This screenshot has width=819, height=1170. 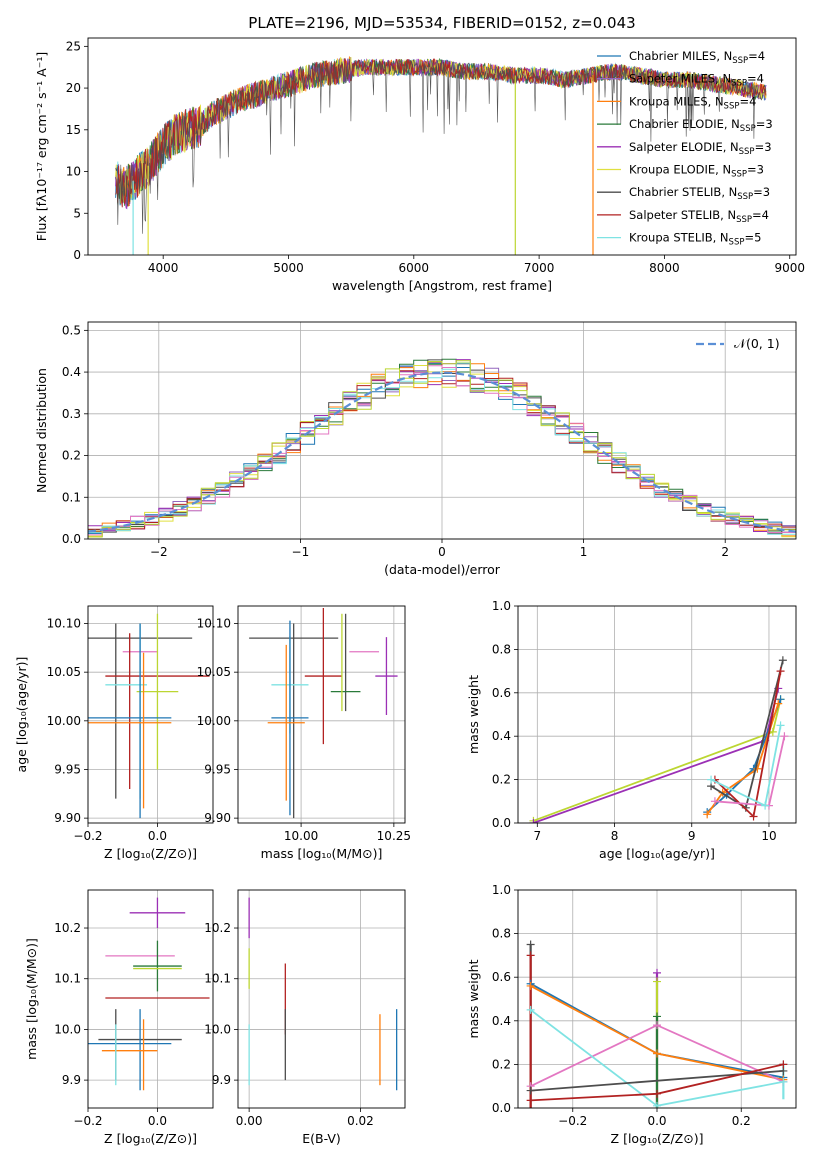 What do you see at coordinates (41, 430) in the screenshot?
I see `y-axis-label: Normed distribution` at bounding box center [41, 430].